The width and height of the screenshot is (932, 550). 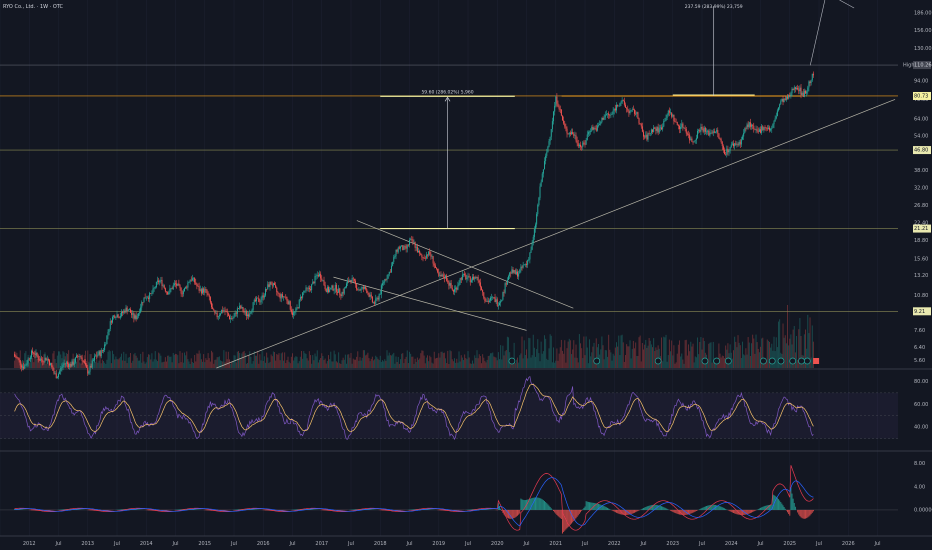 I want to click on earnings-marker, so click(x=705, y=361).